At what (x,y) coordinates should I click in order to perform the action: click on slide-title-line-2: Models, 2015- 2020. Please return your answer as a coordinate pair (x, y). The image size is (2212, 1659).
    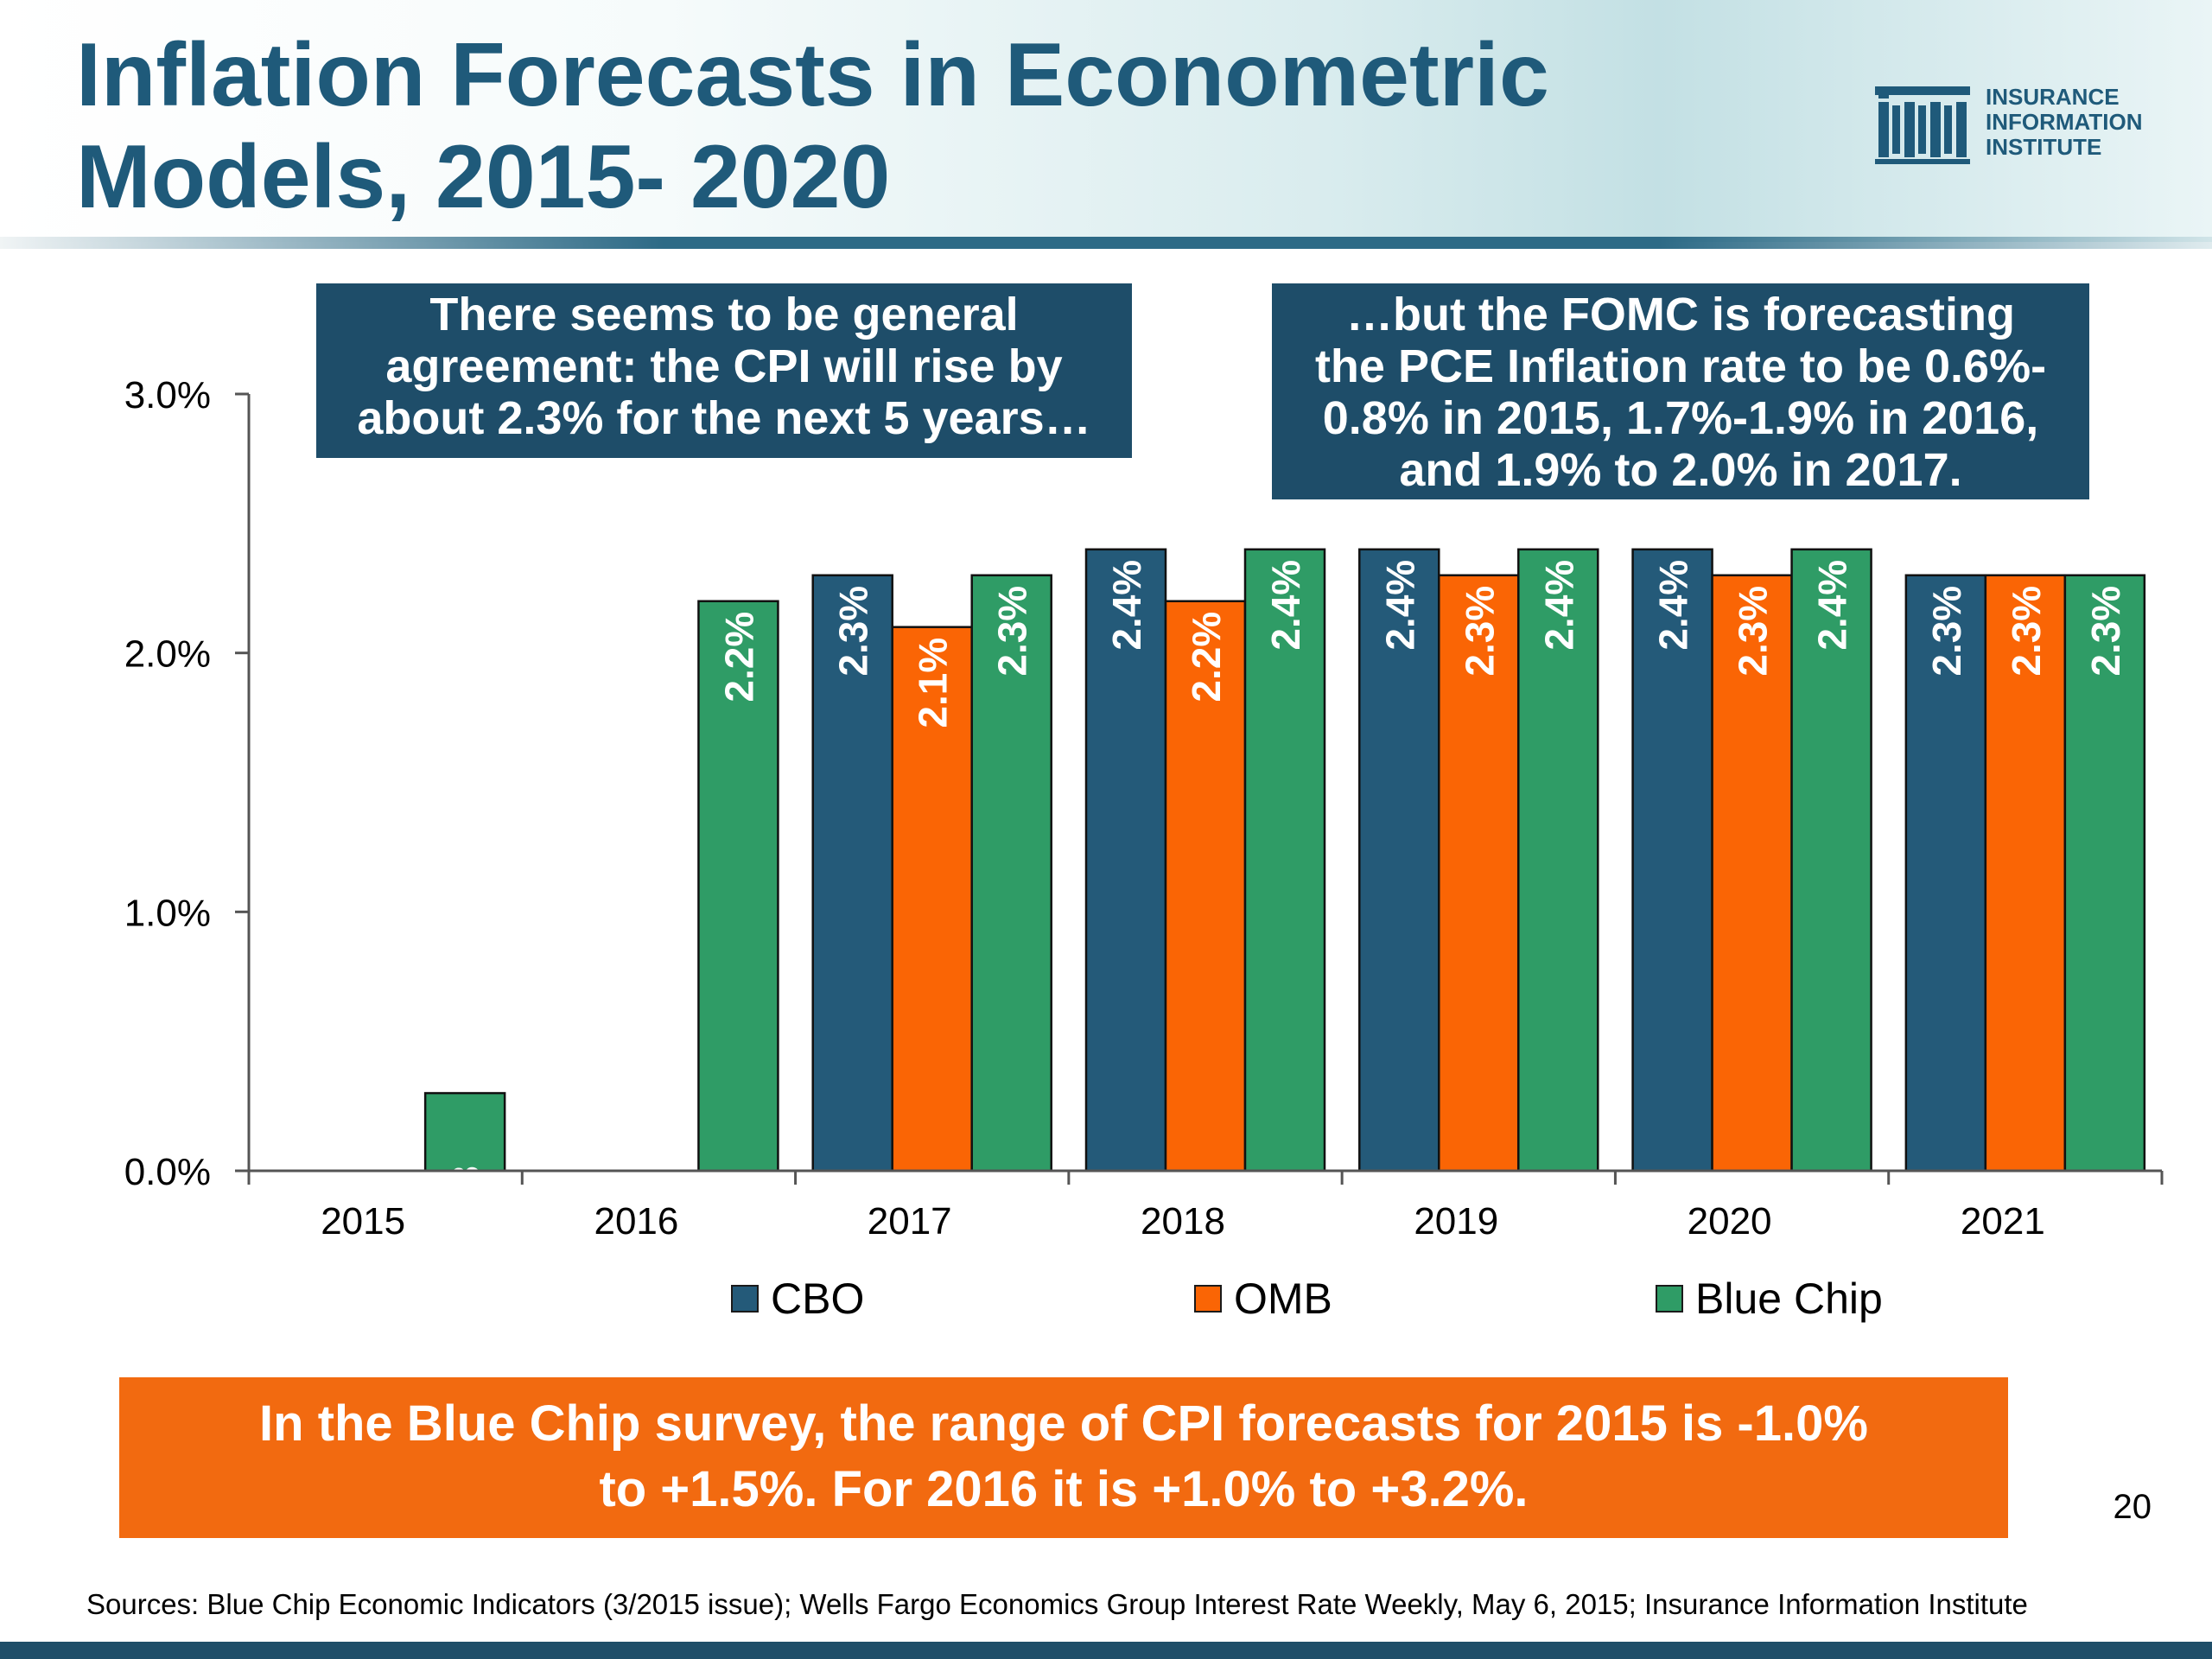
    Looking at the image, I should click on (483, 177).